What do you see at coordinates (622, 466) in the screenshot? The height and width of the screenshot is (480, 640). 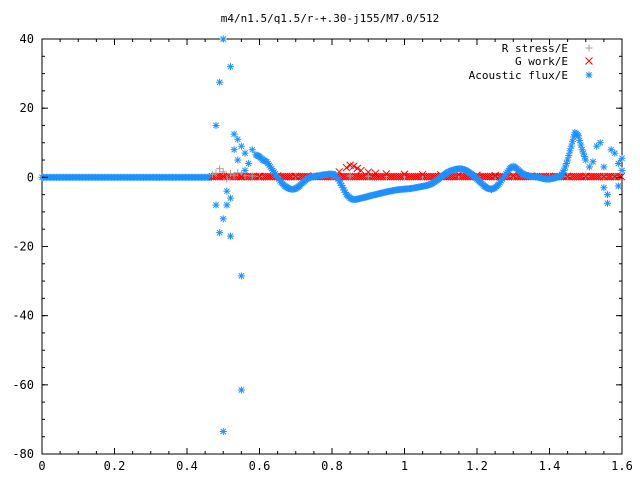 I see `x-tick-label: 1.6` at bounding box center [622, 466].